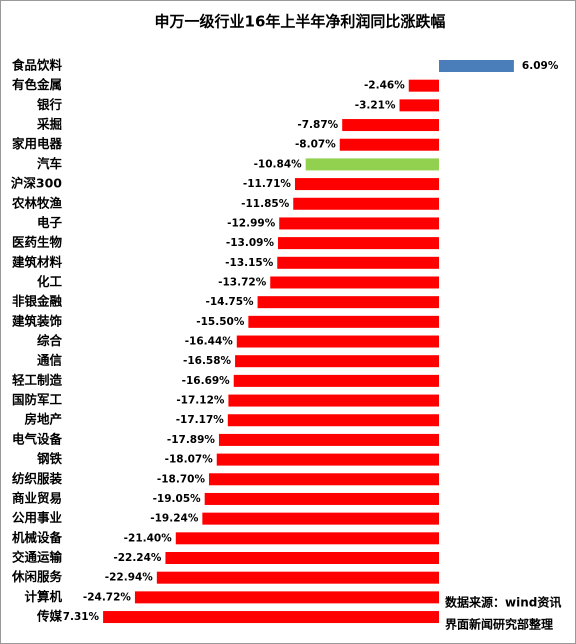 The height and width of the screenshot is (644, 576). I want to click on category-label: 沪深300, so click(36, 183).